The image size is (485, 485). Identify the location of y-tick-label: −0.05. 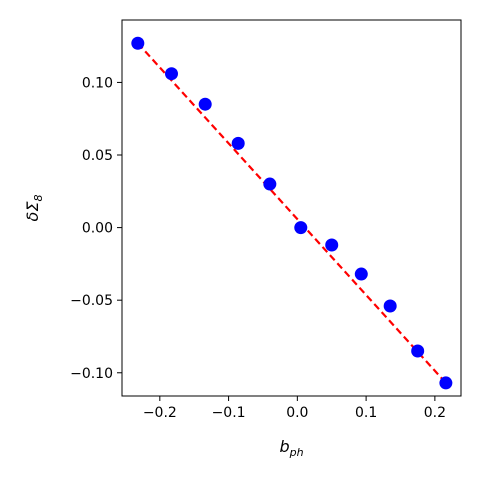
(91, 301).